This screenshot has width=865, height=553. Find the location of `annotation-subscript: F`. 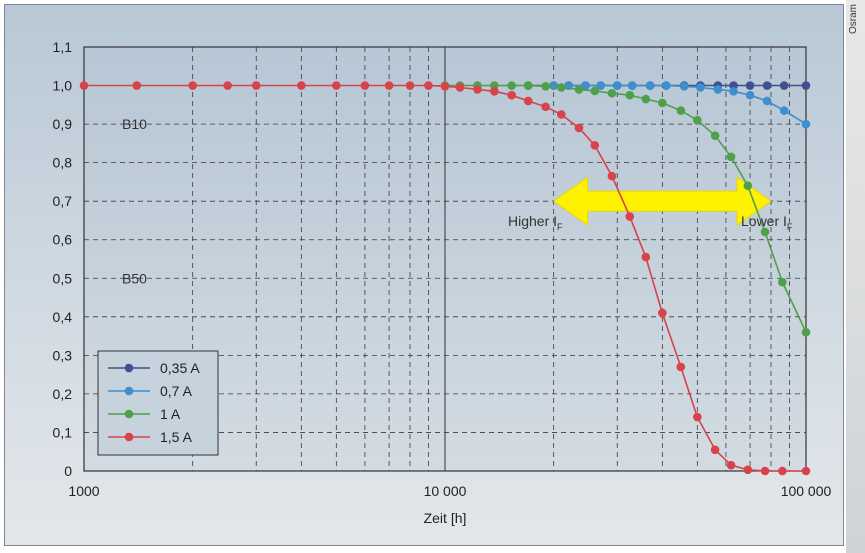

annotation-subscript: F is located at coordinates (790, 227).